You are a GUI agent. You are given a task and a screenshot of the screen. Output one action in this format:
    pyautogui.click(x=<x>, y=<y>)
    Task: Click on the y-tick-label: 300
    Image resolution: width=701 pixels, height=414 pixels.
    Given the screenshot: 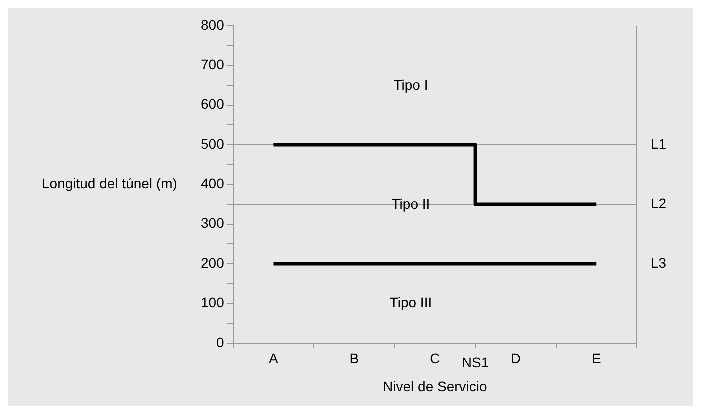 What is the action you would take?
    pyautogui.click(x=213, y=223)
    